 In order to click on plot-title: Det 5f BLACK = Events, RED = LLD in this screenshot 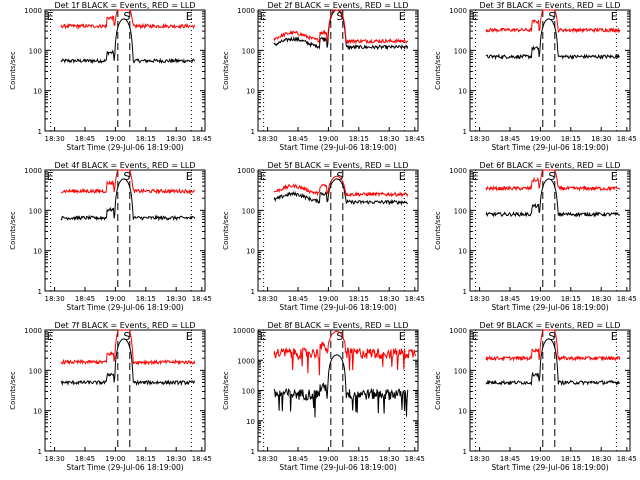, I will do `click(337, 165)`.